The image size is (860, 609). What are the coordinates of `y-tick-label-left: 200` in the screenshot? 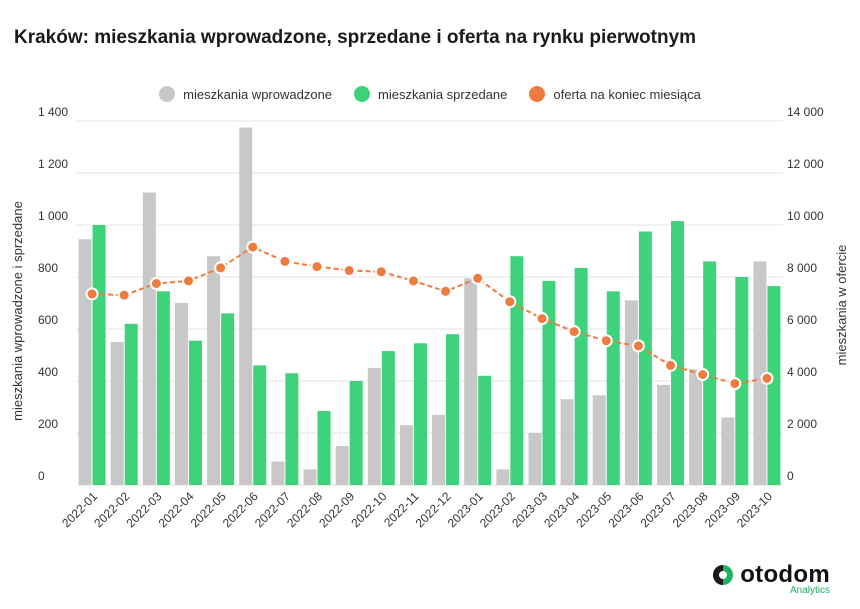 It's located at (48, 424).